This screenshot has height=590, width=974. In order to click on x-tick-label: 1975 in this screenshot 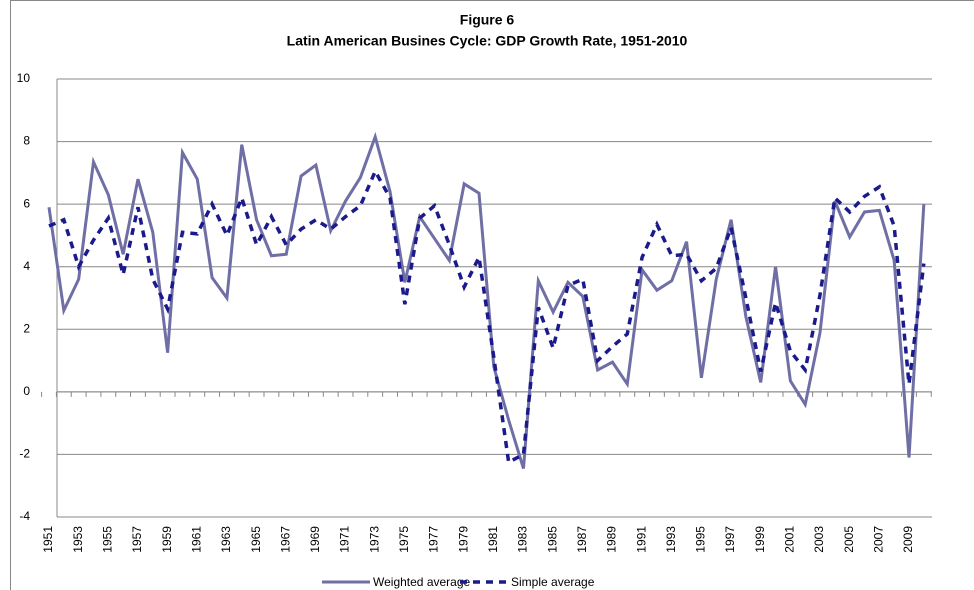, I will do `click(404, 539)`.